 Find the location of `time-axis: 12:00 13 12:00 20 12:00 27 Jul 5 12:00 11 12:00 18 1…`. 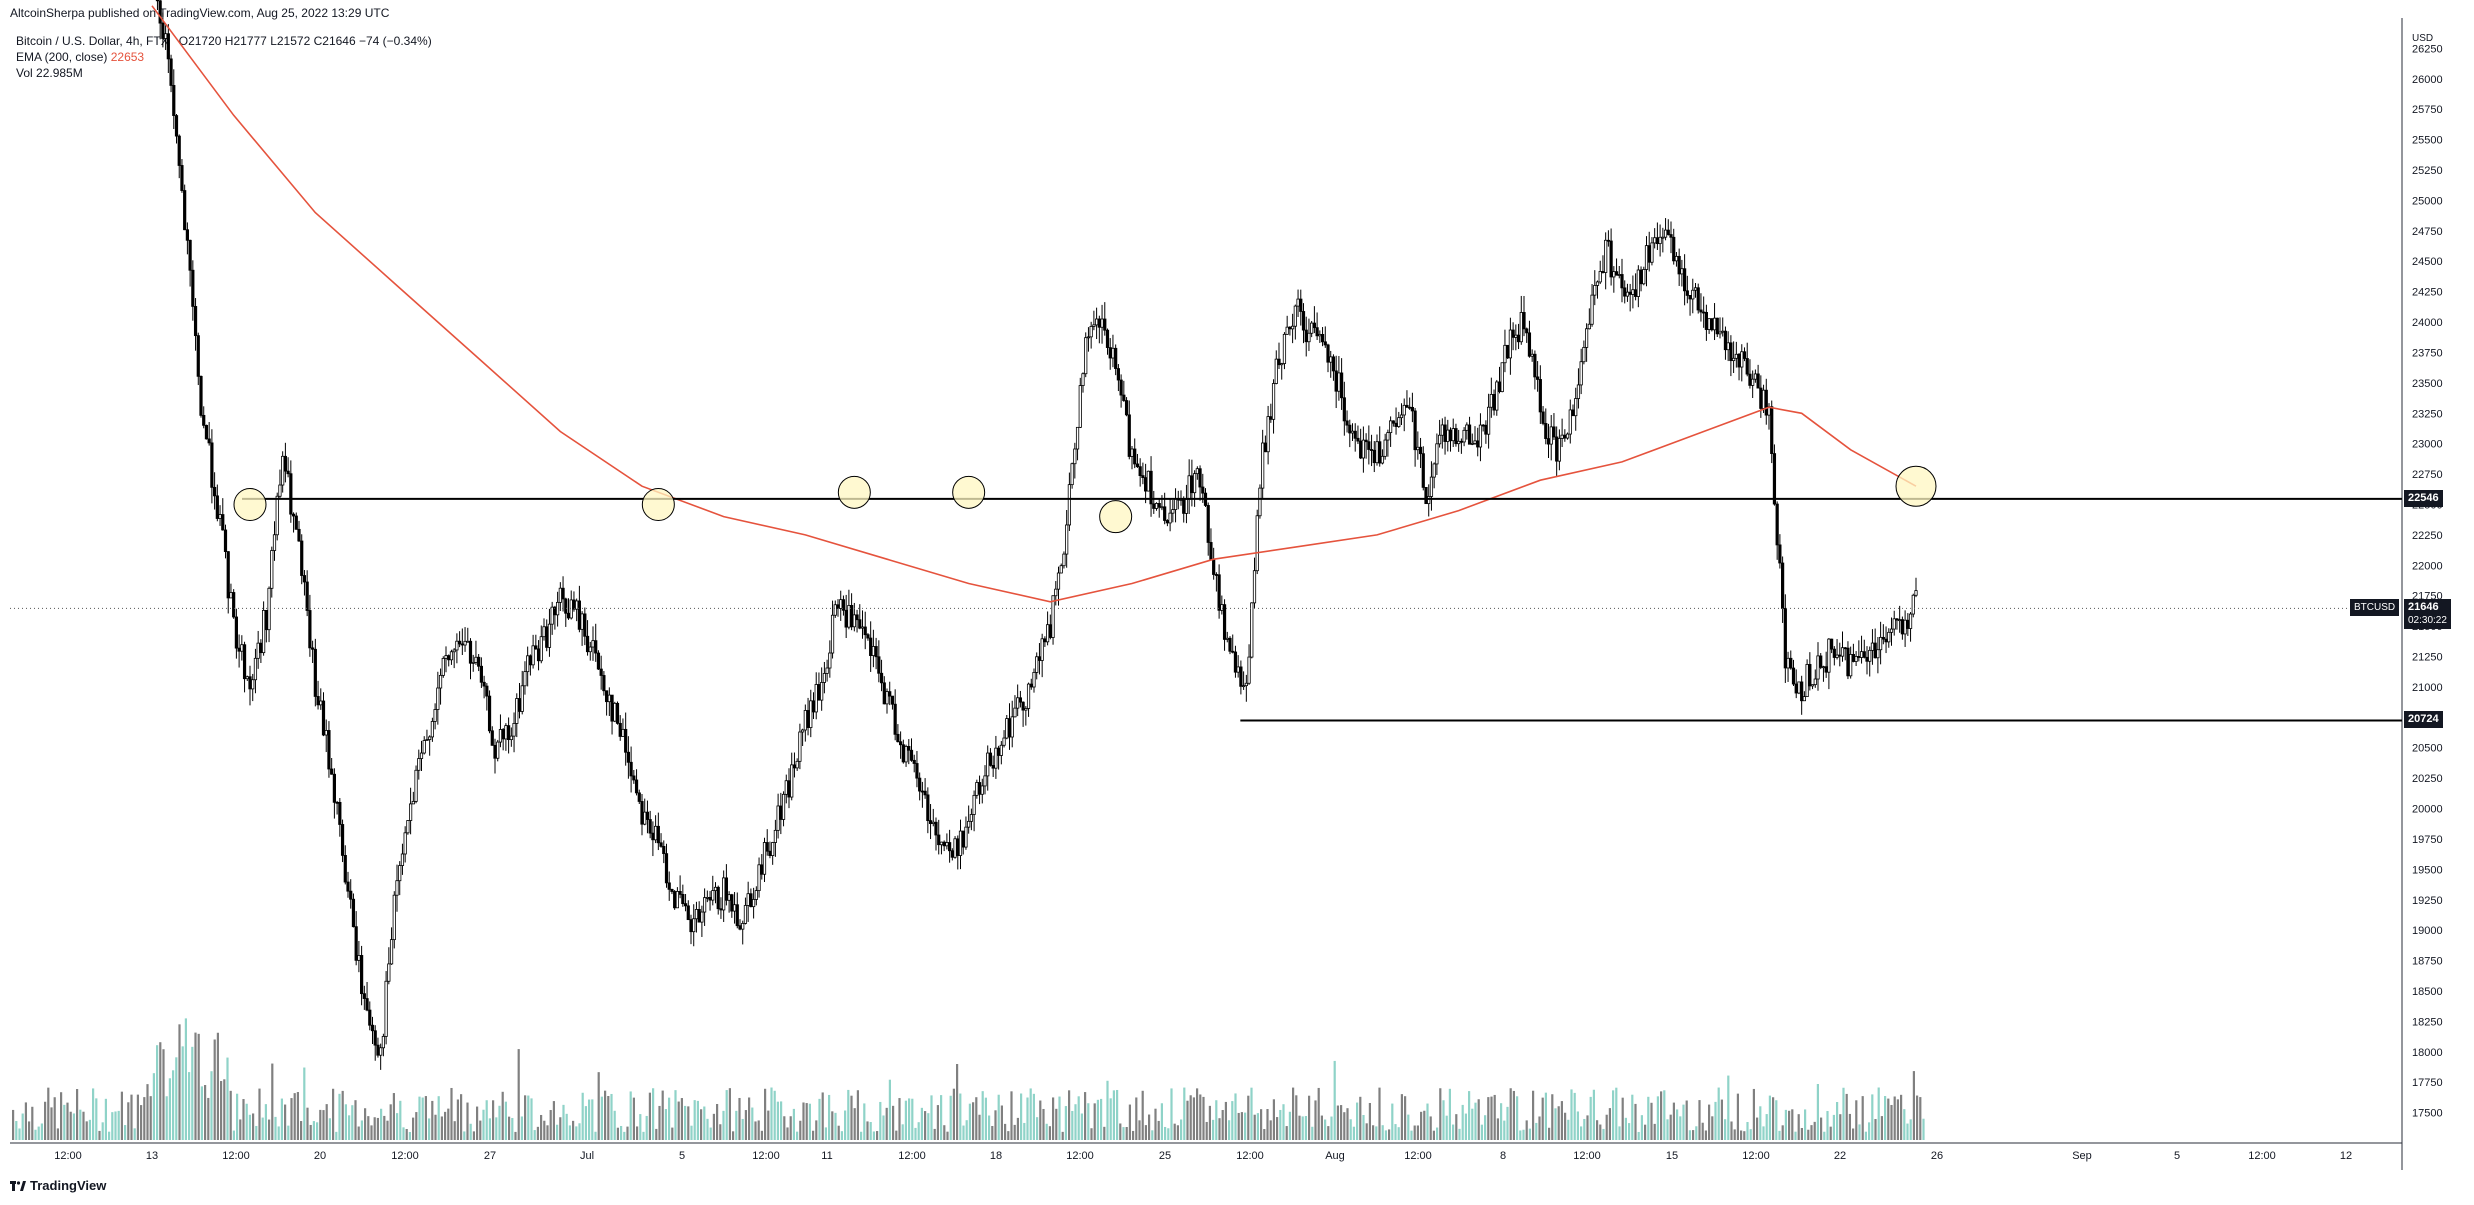

time-axis: 12:00 13 12:00 20 12:00 27 Jul 5 12:00 11 12:00 18 1… is located at coordinates (1203, 1156).